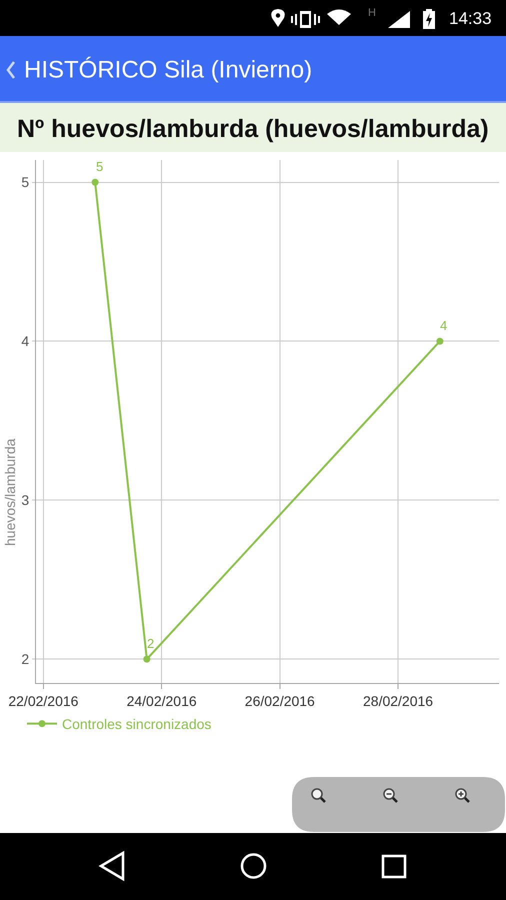 The image size is (506, 900). What do you see at coordinates (398, 700) in the screenshot?
I see `x-tick-label: 28/02/2016` at bounding box center [398, 700].